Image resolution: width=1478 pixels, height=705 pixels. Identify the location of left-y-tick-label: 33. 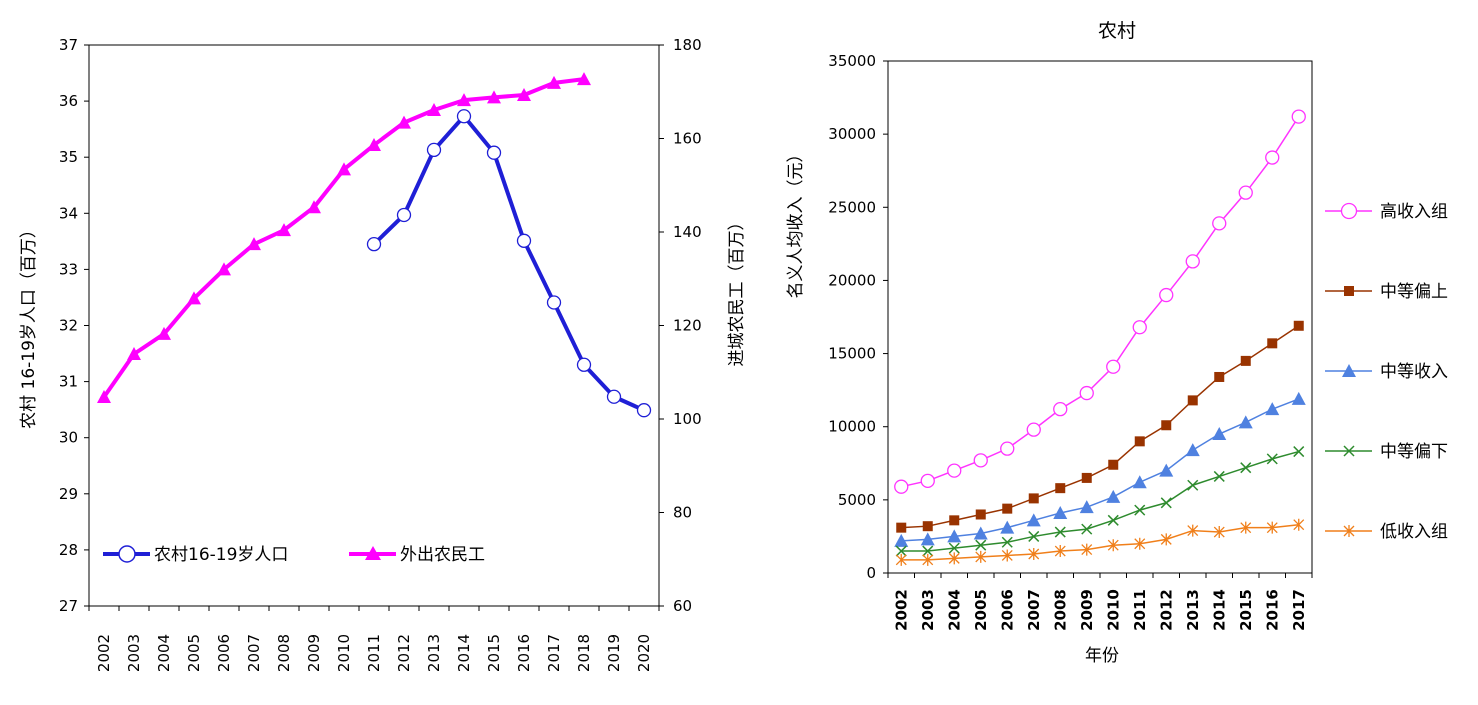
(68, 269).